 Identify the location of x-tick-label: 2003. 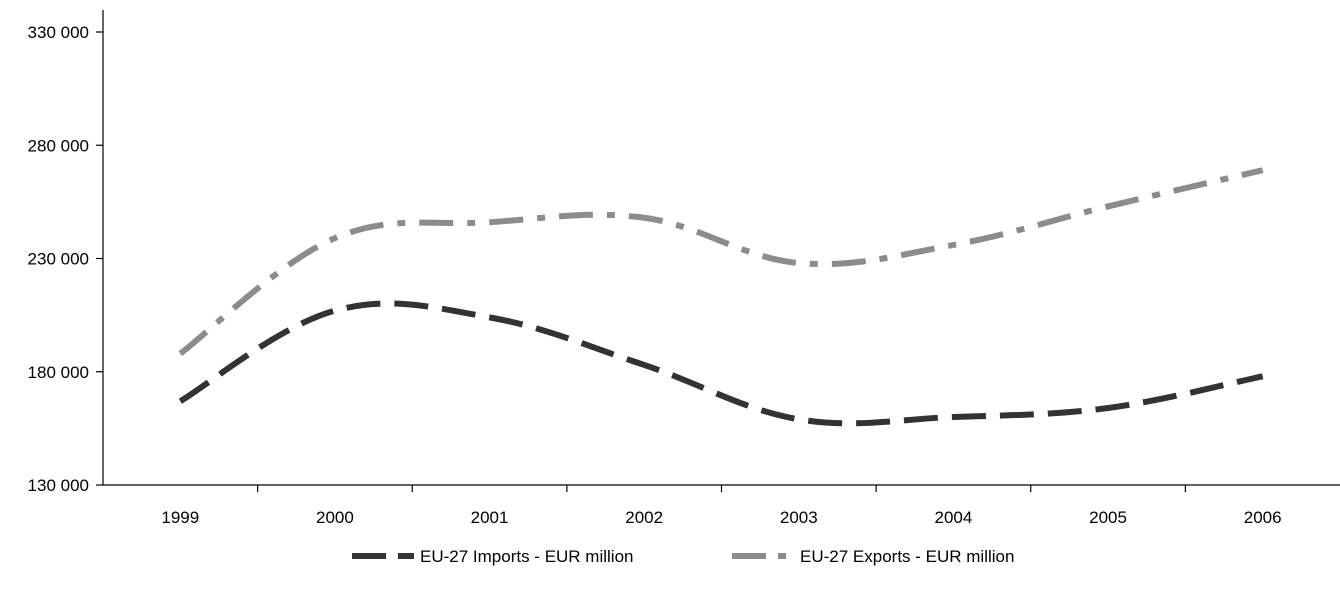
(799, 517).